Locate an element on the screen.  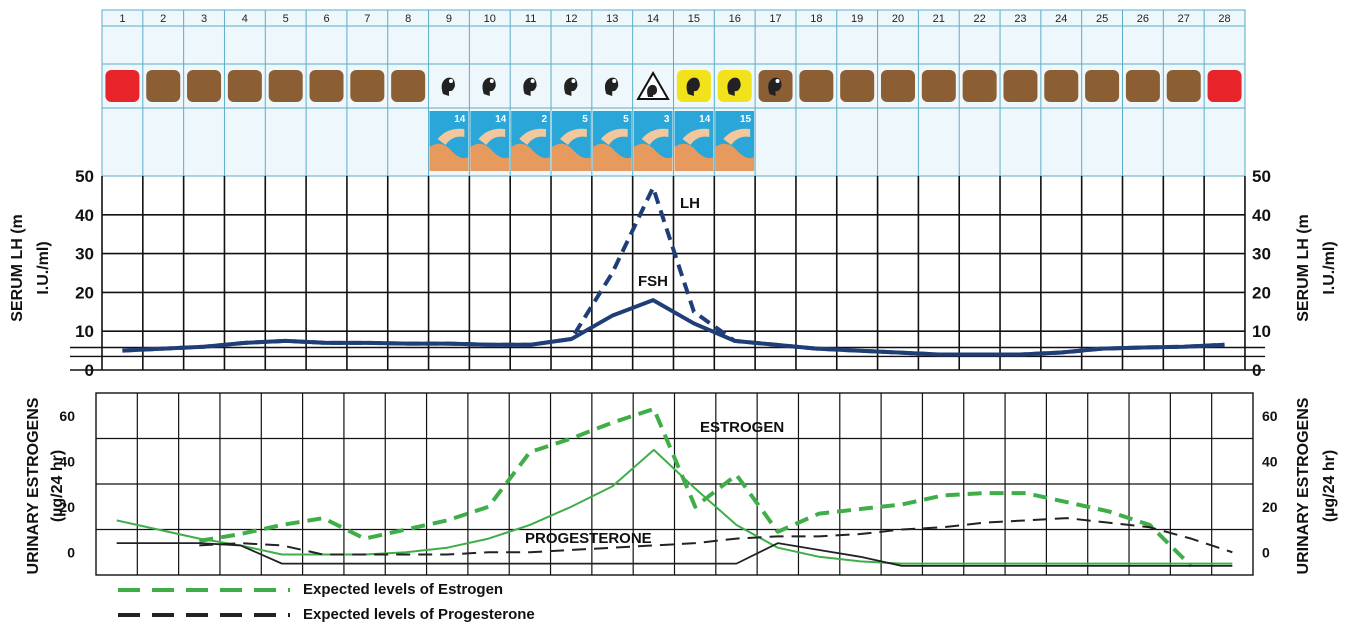
estrogen-y-tick-left: 0 is located at coordinates (71, 552).